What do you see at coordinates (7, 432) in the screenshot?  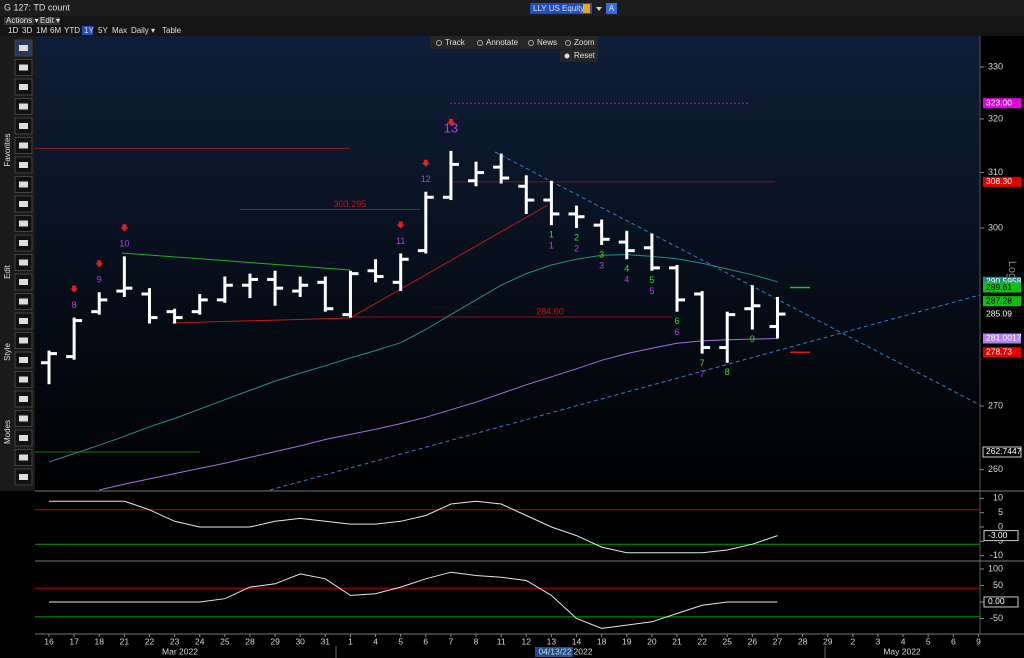 I see `sidebar-label: Modes` at bounding box center [7, 432].